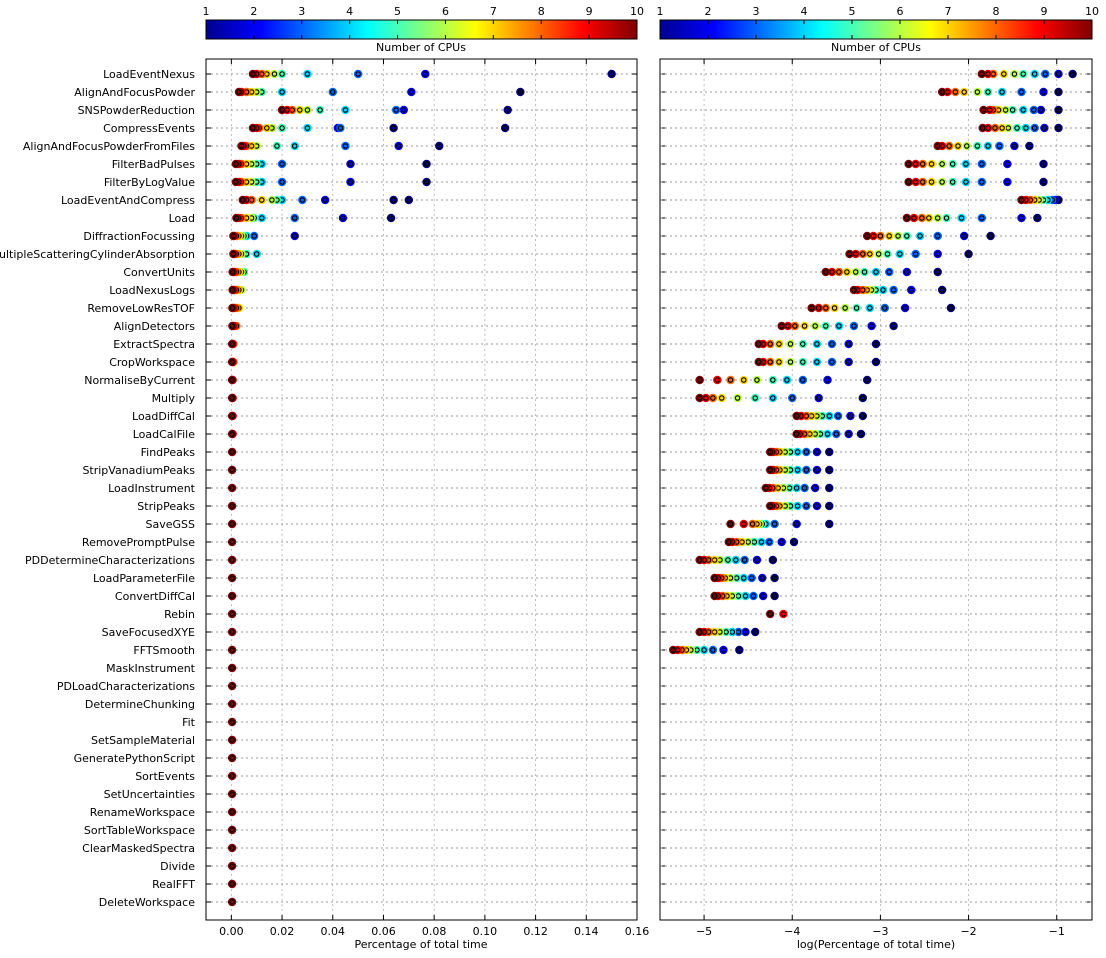 Image resolution: width=1106 pixels, height=958 pixels. I want to click on category-label: SaveGSS, so click(171, 524).